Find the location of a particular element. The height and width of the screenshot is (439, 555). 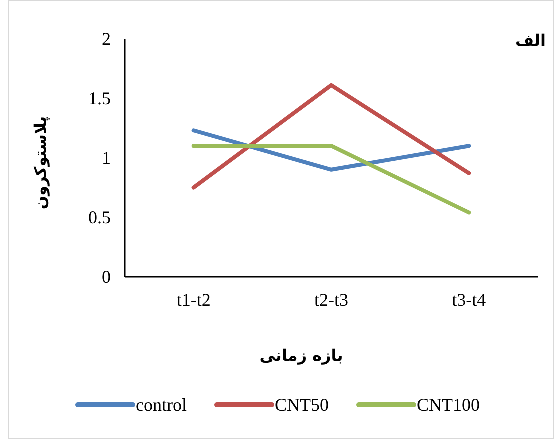

legend-label: control is located at coordinates (161, 405).